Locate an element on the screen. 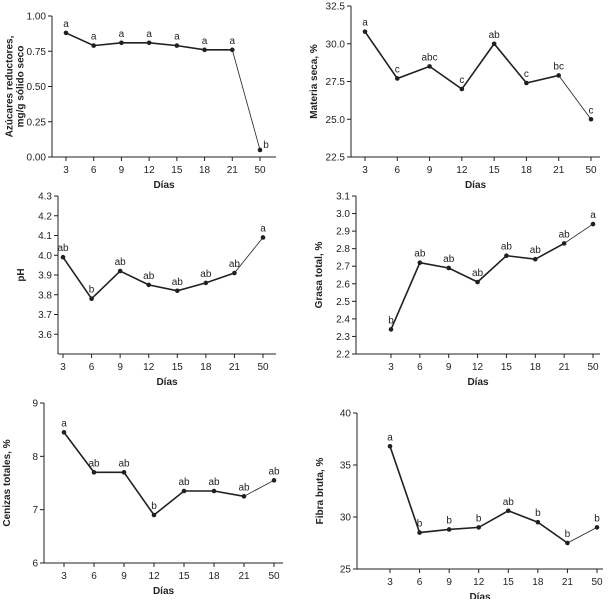  y-axis-title: pH is located at coordinates (21, 274).